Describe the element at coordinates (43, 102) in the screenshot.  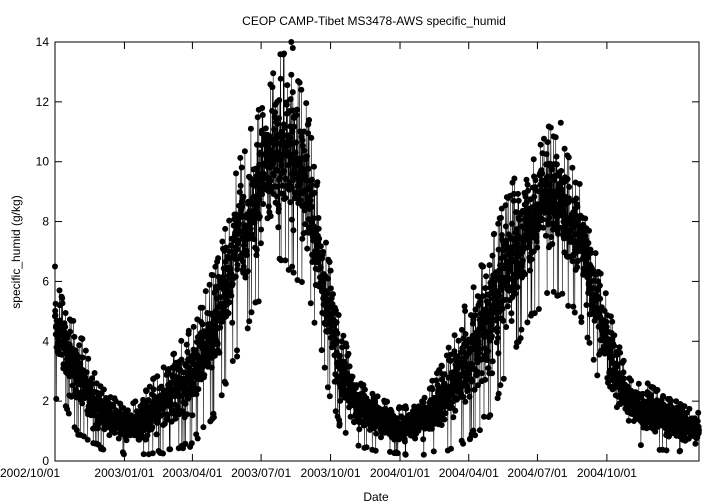
I see `y-tick-label: 12` at that location.